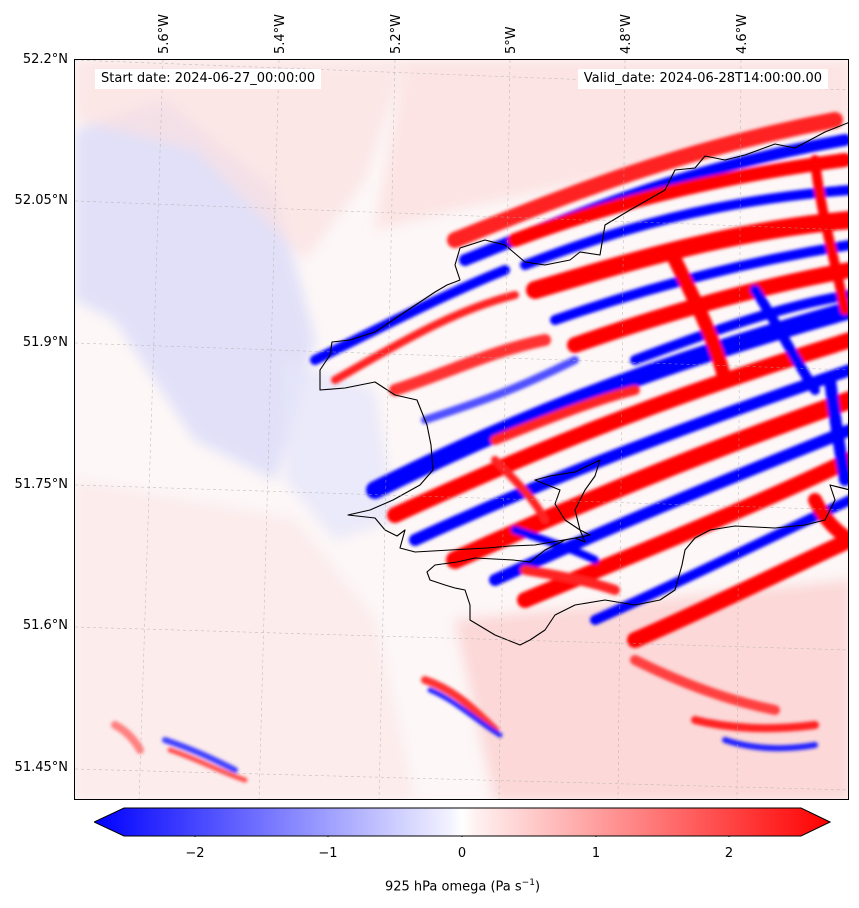 The height and width of the screenshot is (908, 859). Describe the element at coordinates (328, 853) in the screenshot. I see `colorbar-tick-neg1: −1` at that location.